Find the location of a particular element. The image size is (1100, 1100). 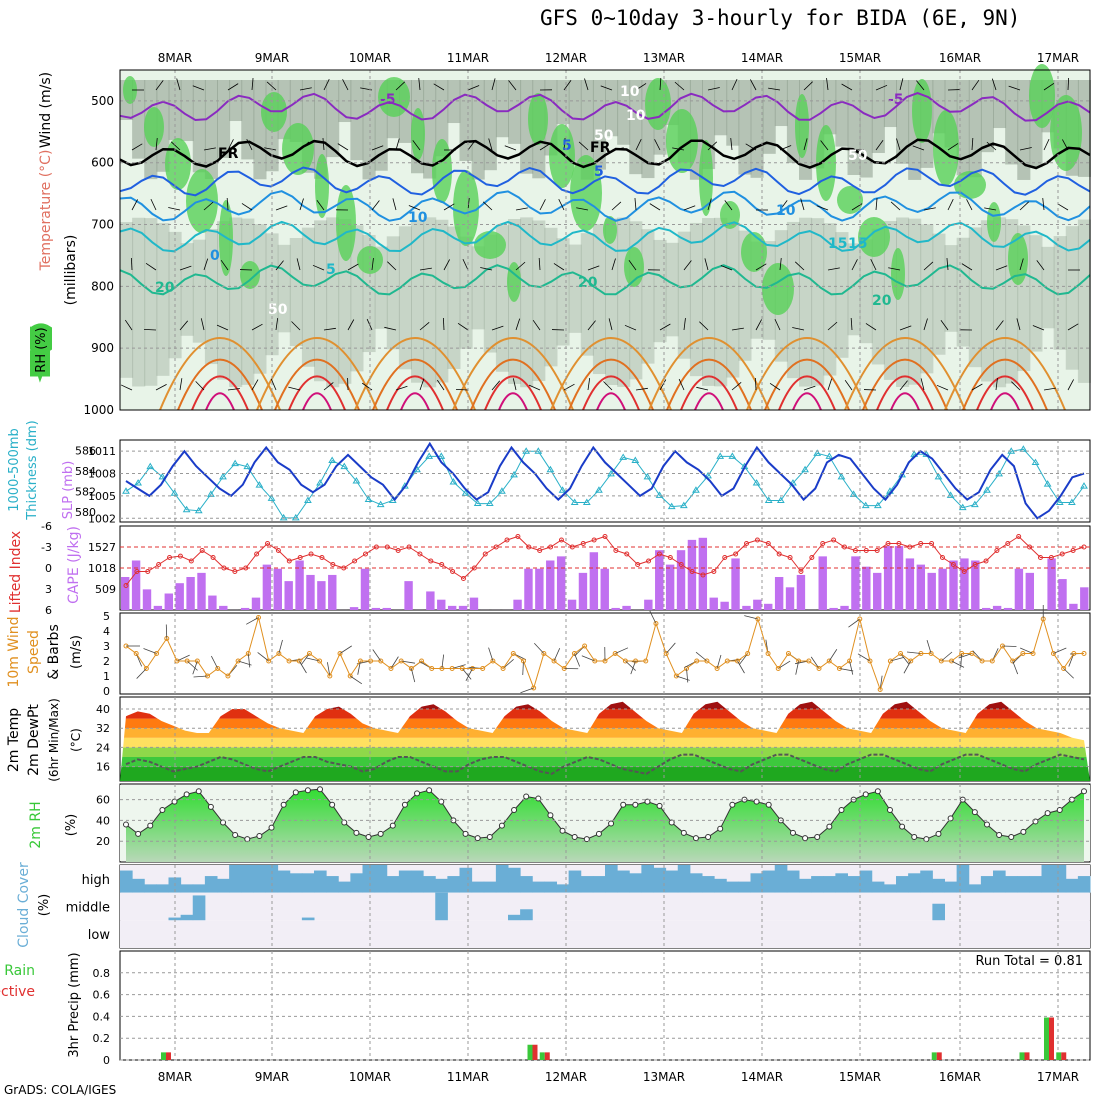

x-axis-label-bottom: 10MAR is located at coordinates (370, 1077).